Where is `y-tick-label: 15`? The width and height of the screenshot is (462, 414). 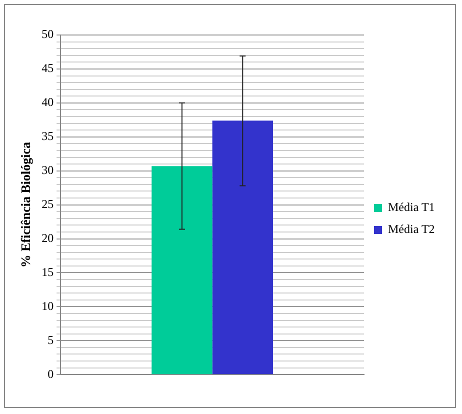 y-tick-label: 15 is located at coordinates (48, 271).